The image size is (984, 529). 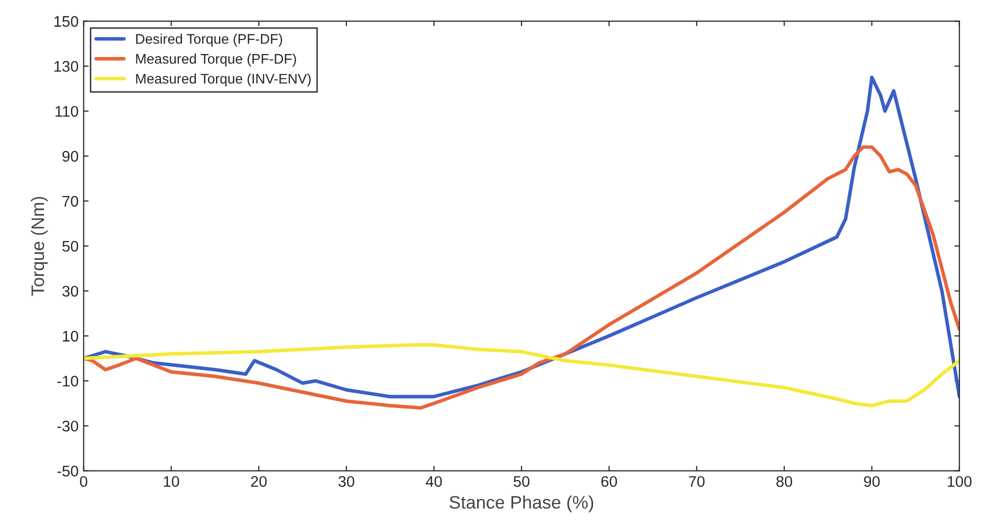 I want to click on y-tick-label: 30, so click(x=70, y=291).